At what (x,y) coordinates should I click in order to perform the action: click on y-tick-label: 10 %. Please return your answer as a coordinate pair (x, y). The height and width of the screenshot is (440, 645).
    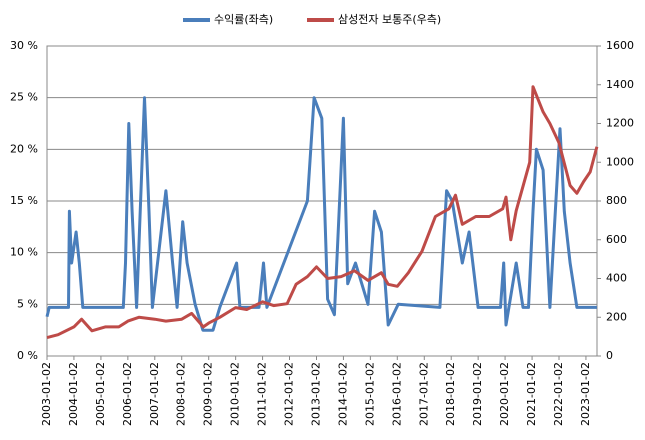
    Looking at the image, I should click on (24, 252).